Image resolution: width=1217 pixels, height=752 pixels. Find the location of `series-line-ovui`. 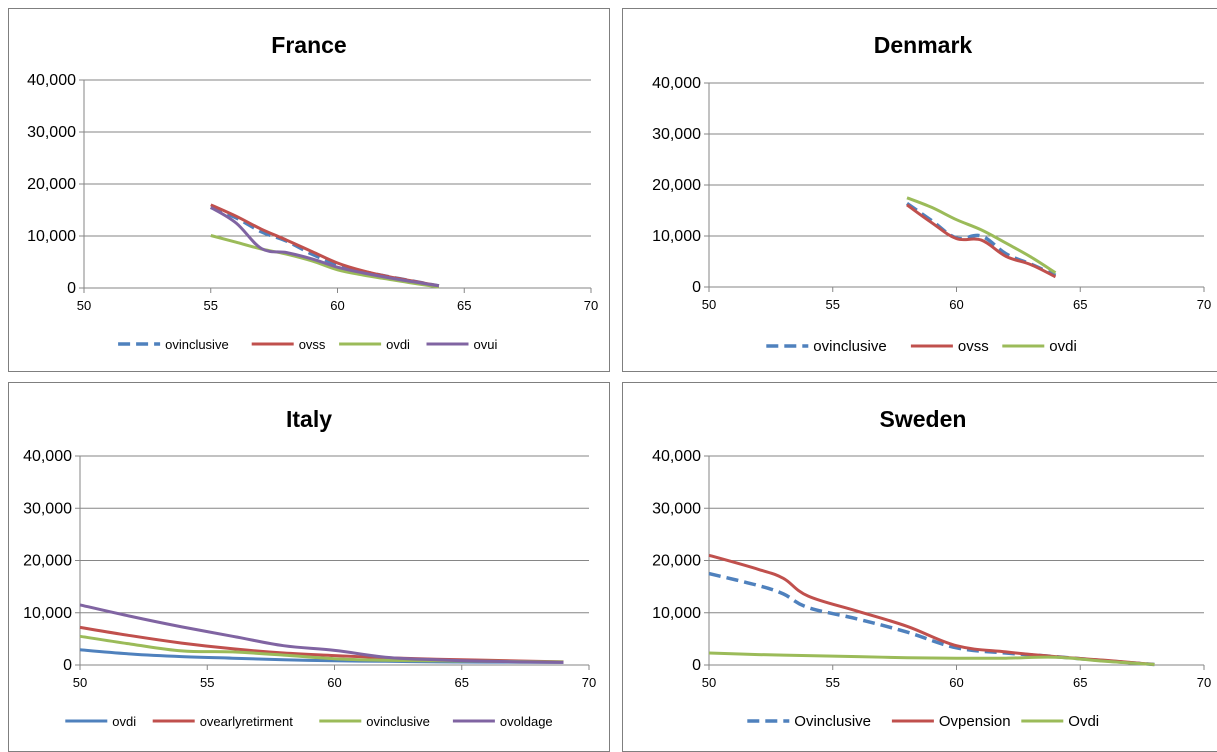

series-line-ovui is located at coordinates (325, 247).